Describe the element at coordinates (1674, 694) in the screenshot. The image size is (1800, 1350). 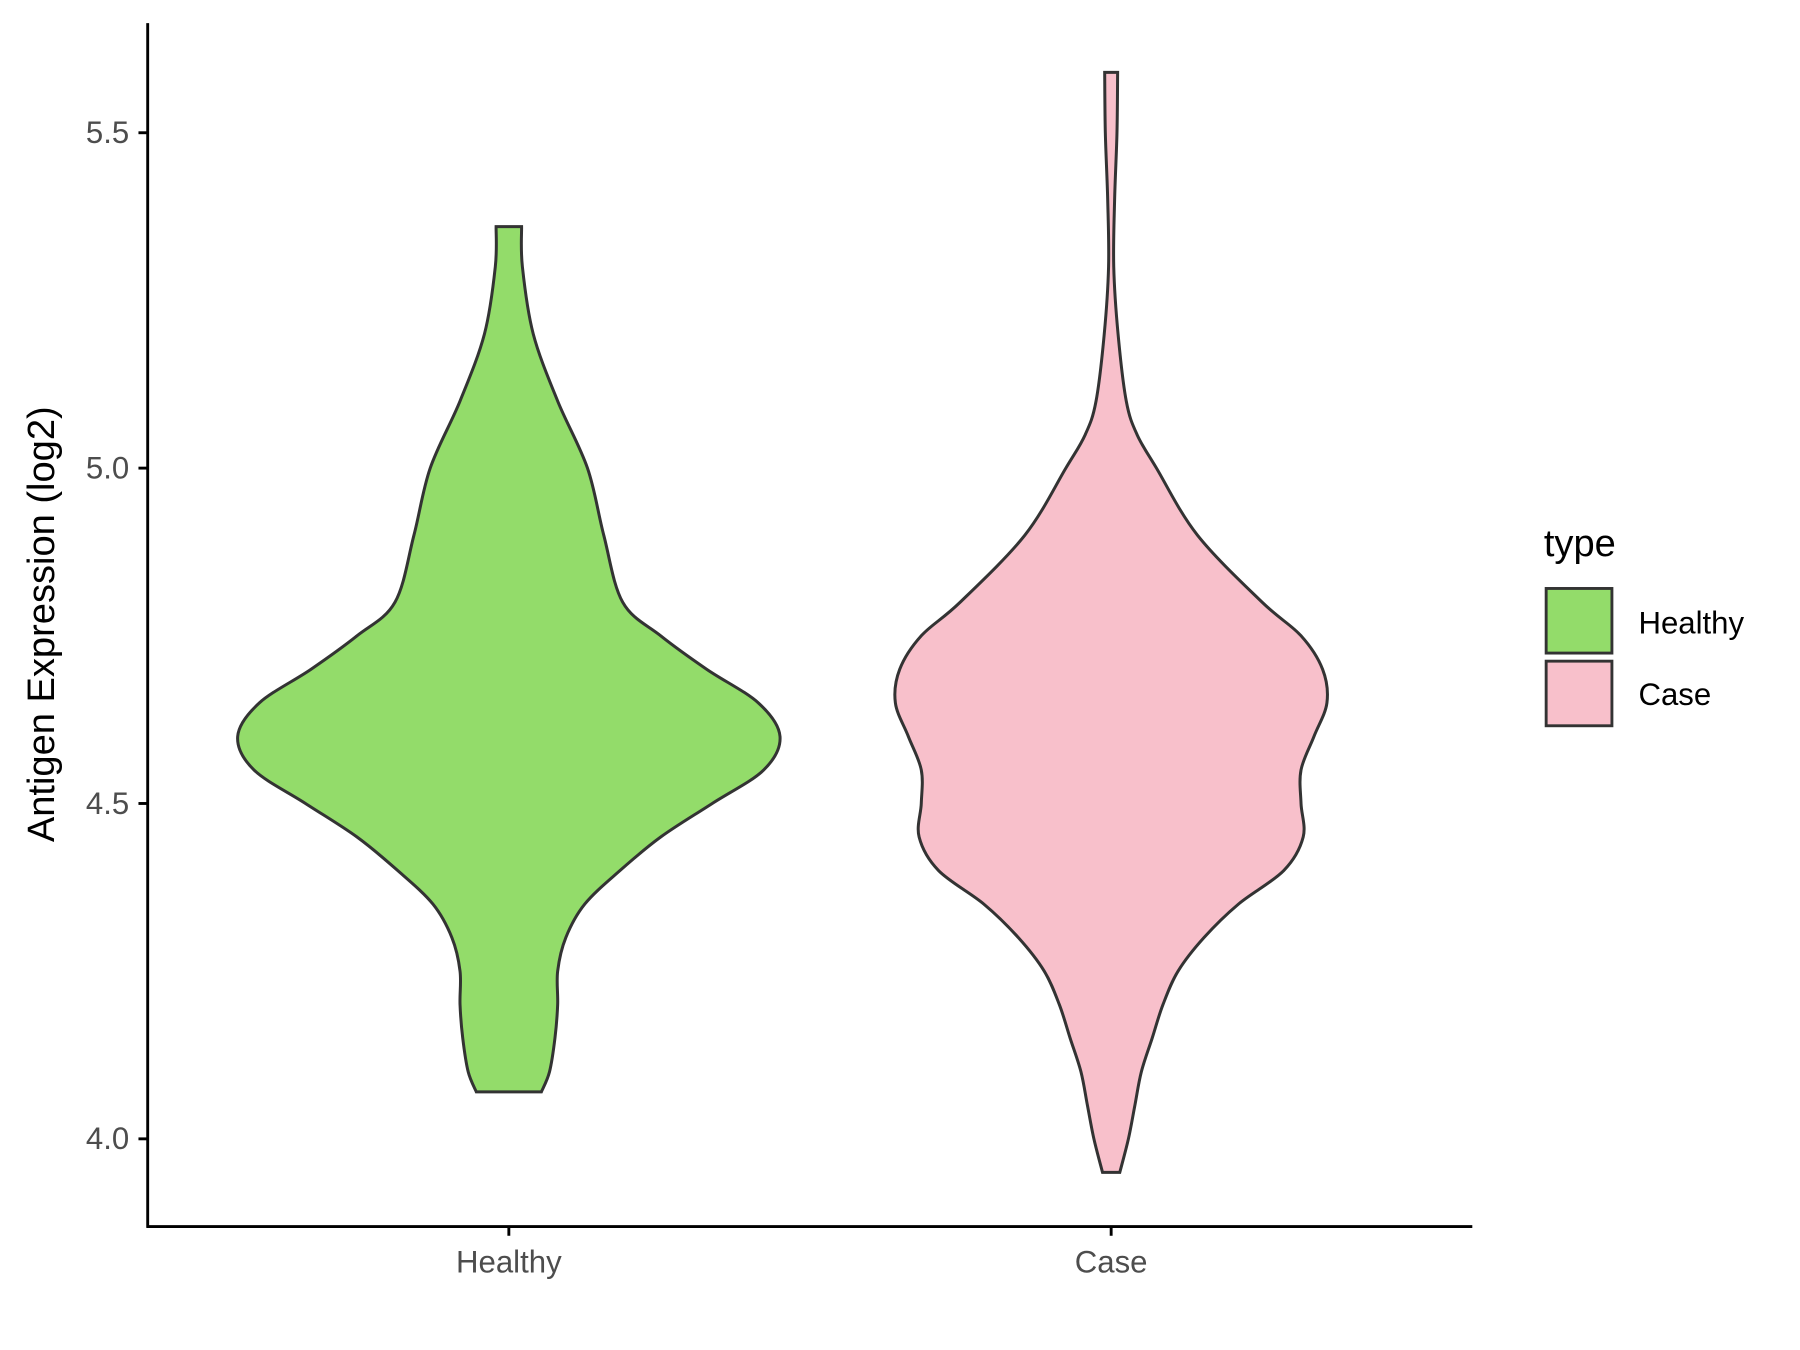
I see `legend-label-case: Case` at that location.